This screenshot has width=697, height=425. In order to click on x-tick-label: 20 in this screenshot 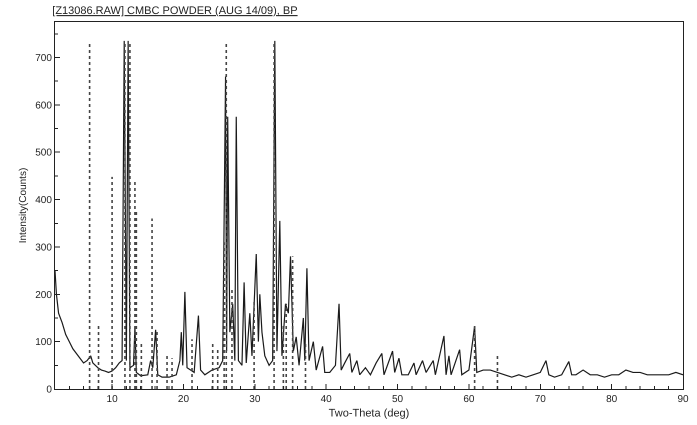, I will do `click(184, 400)`.